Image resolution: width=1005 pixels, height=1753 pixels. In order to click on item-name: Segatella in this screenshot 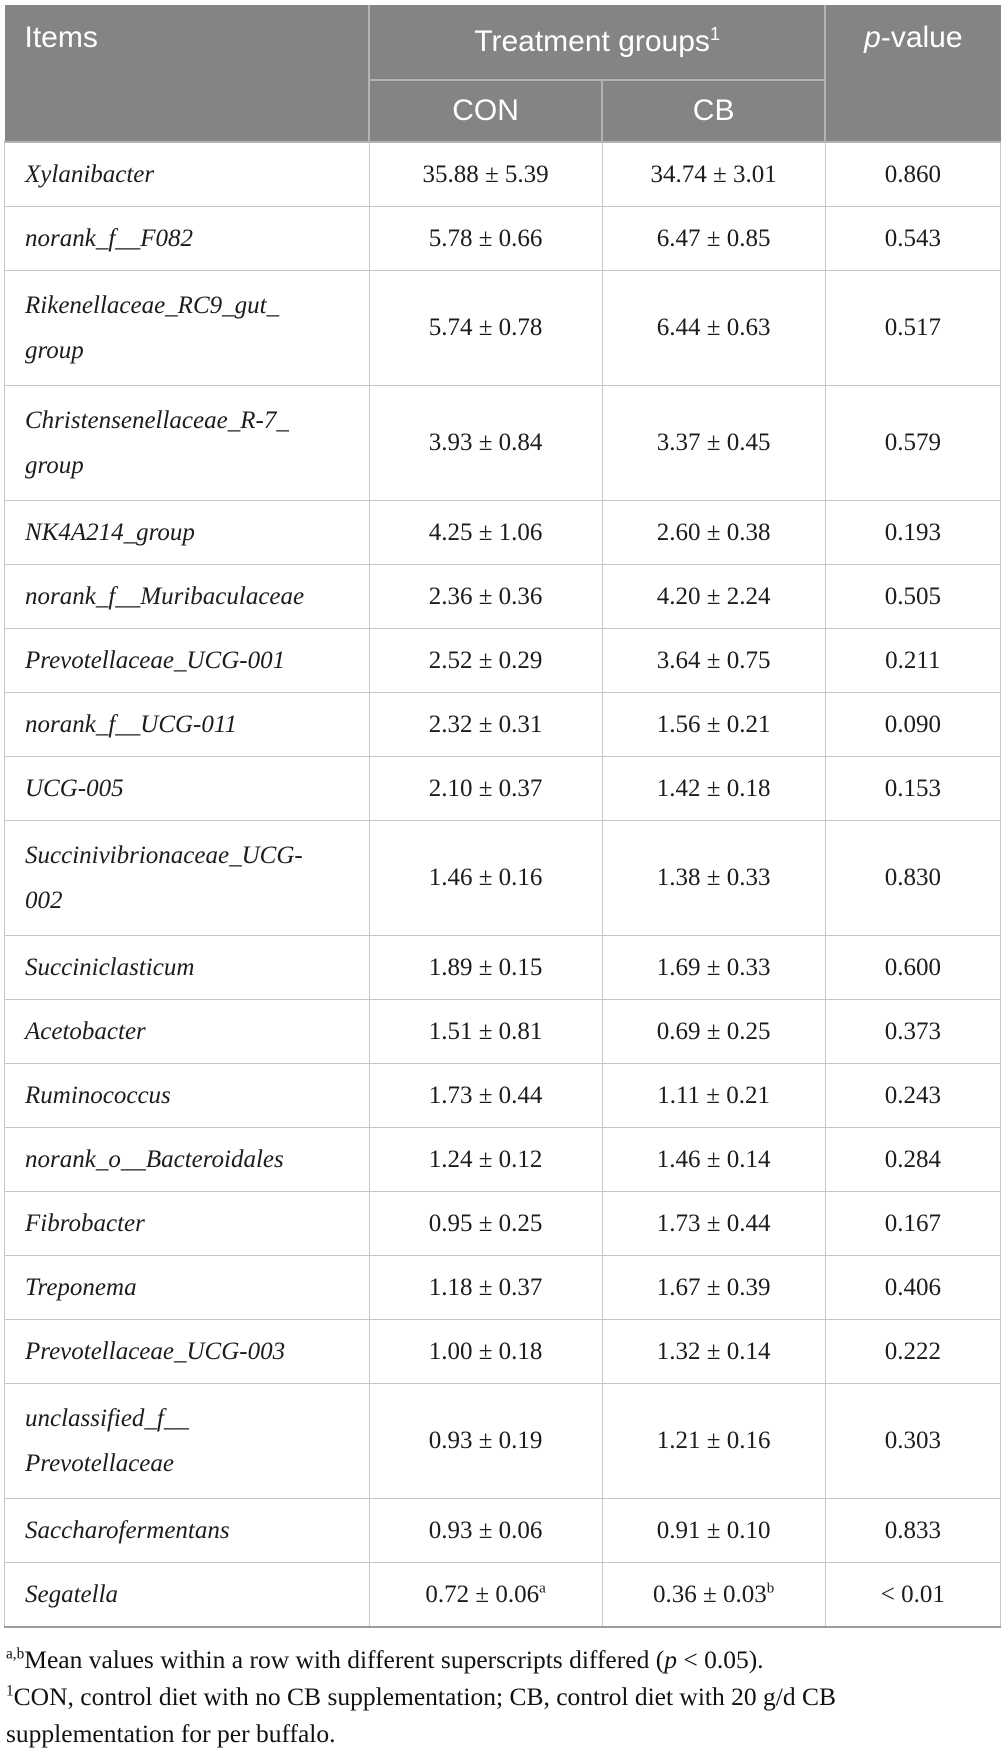, I will do `click(187, 1595)`.